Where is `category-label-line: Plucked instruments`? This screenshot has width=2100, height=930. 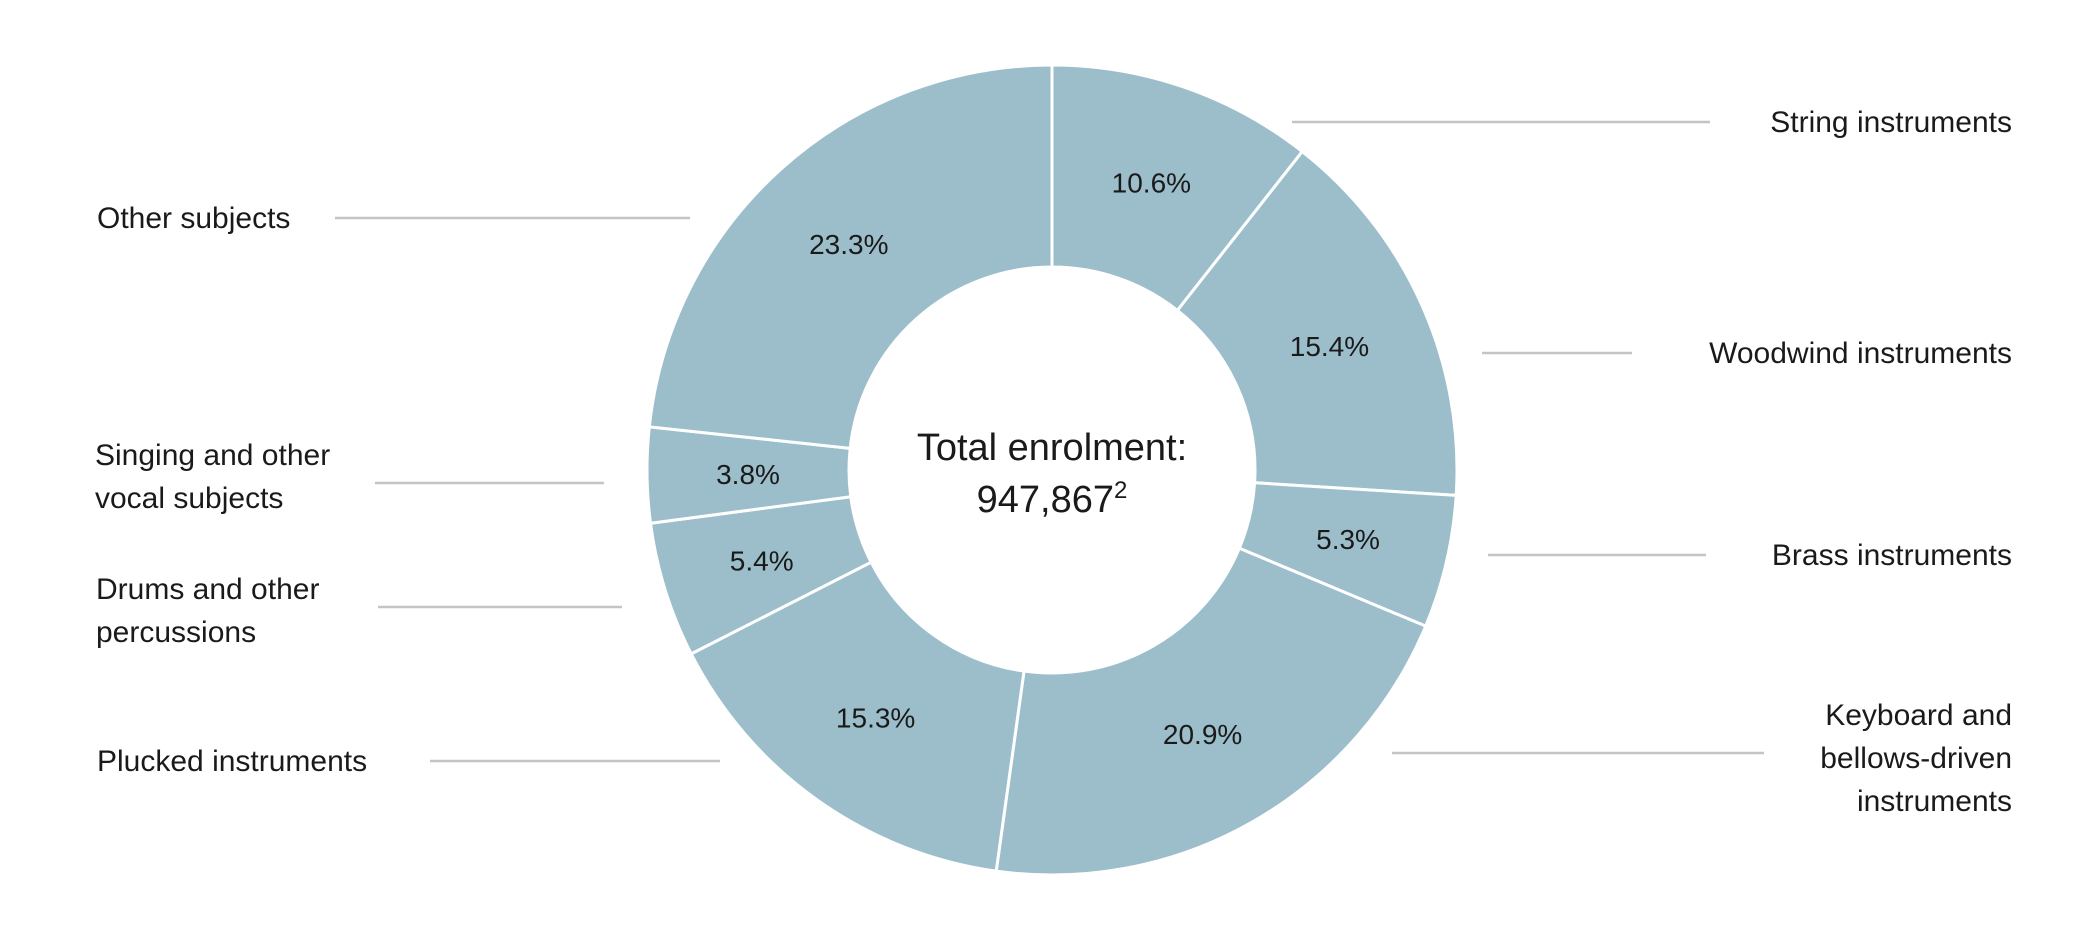 category-label-line: Plucked instruments is located at coordinates (232, 761).